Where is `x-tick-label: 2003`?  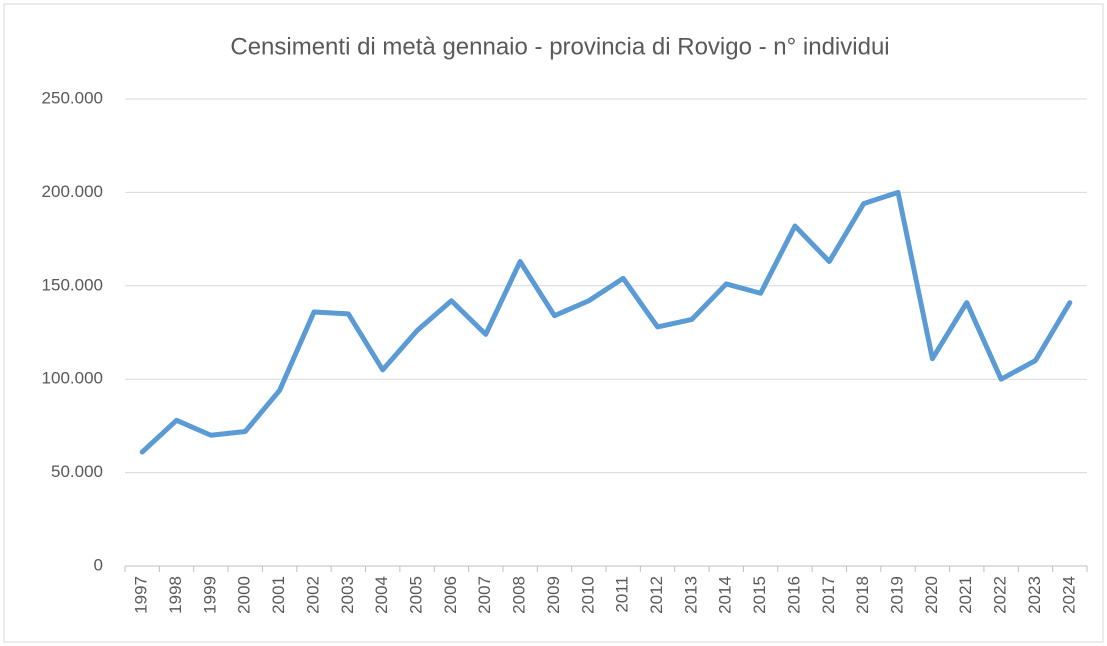
x-tick-label: 2003 is located at coordinates (347, 595).